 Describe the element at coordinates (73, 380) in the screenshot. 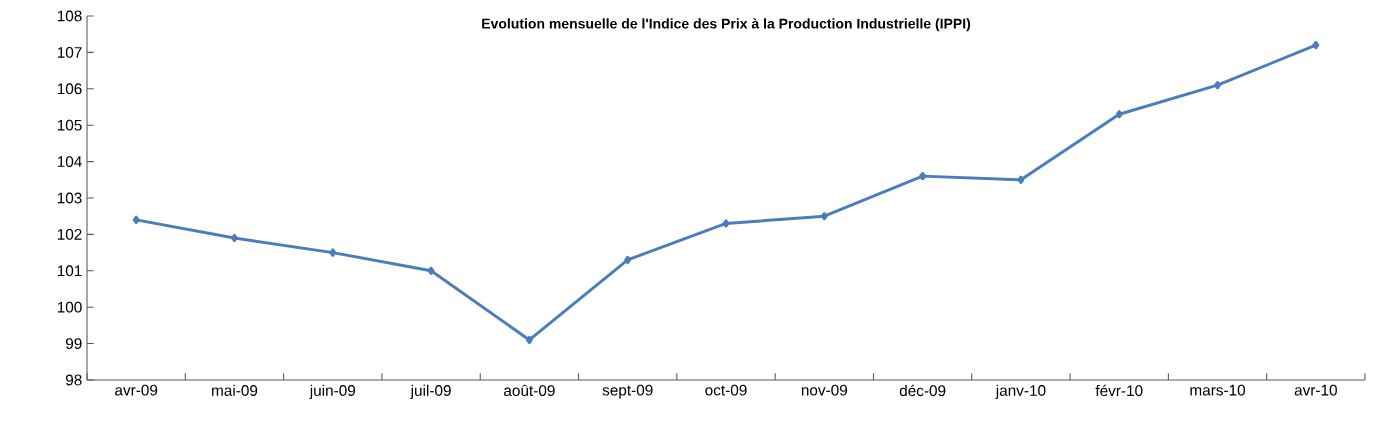

I see `y-tick-label: 98` at that location.